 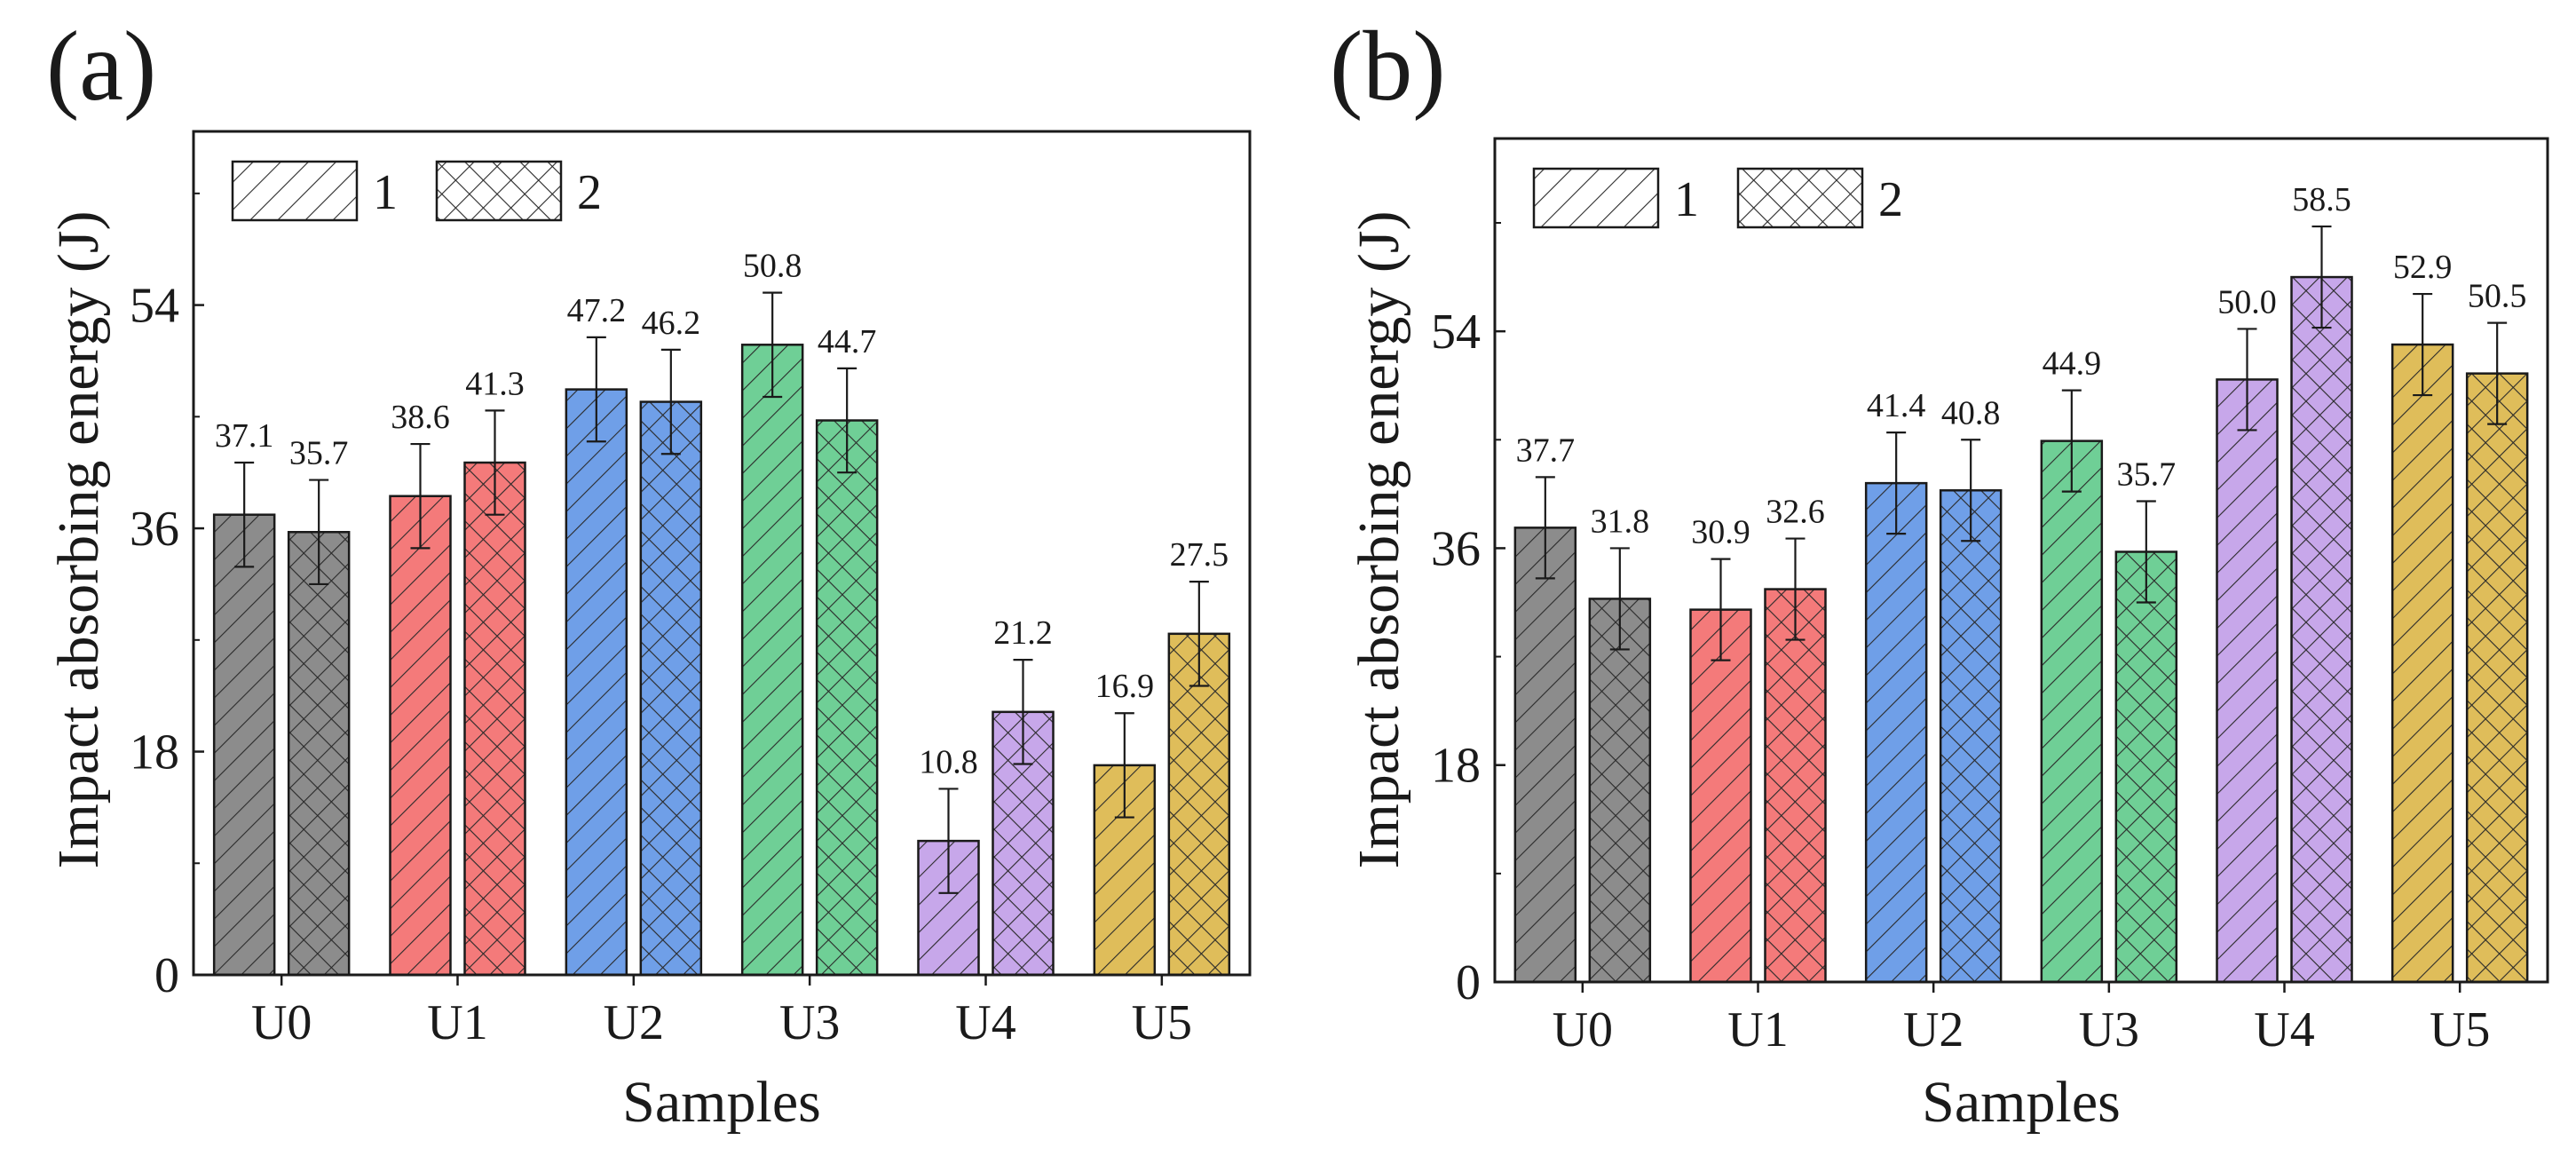 What do you see at coordinates (1890, 199) in the screenshot?
I see `legend-label-b-2: 2` at bounding box center [1890, 199].